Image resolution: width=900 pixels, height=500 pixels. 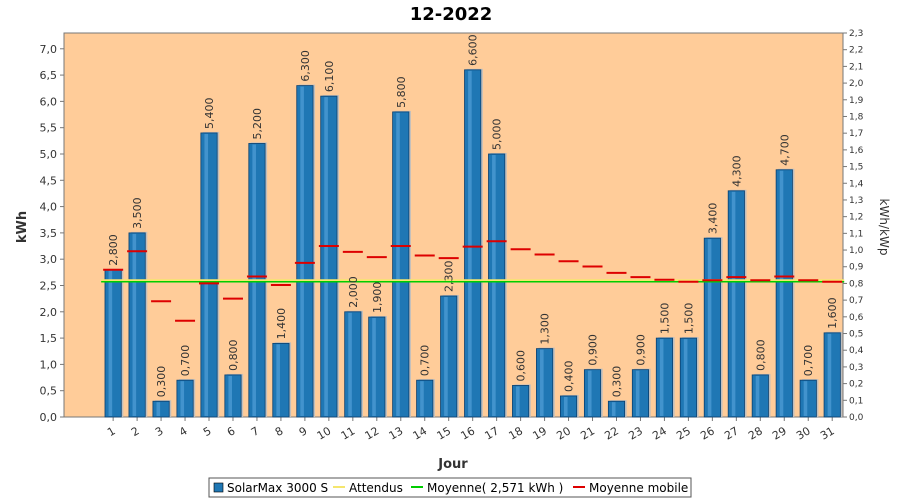 What do you see at coordinates (468, 433) in the screenshot?
I see `x-tick-label: 16` at bounding box center [468, 433].